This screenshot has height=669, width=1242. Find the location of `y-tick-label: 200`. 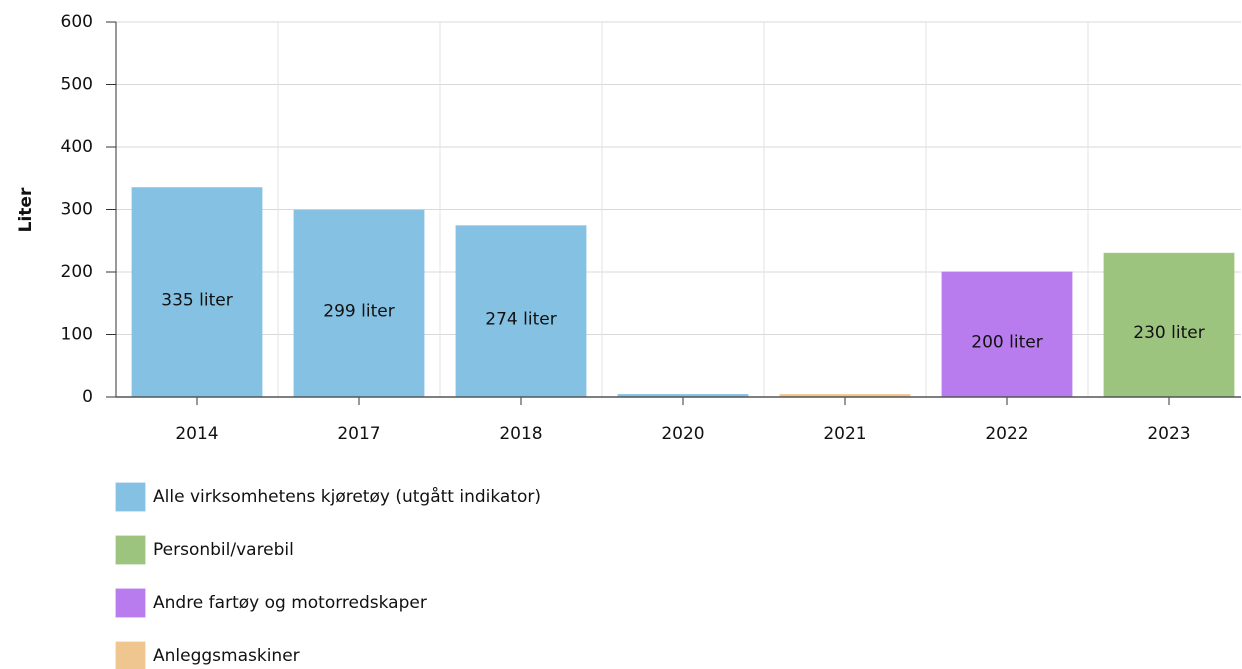

y-tick-label: 200 is located at coordinates (77, 272).